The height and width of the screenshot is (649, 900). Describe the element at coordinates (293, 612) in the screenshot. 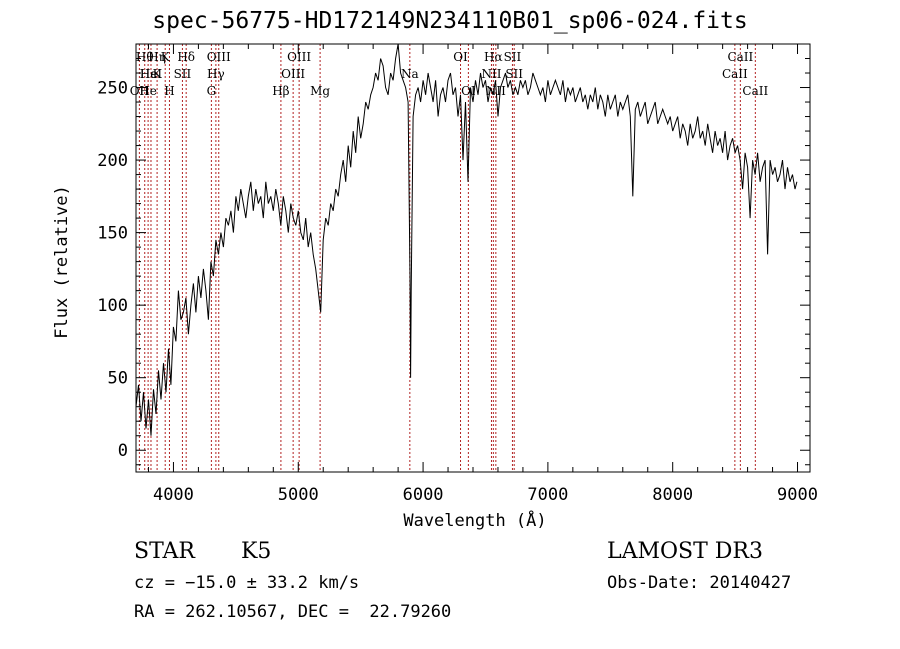

I see `coordinates: RA = 262.10567, DEC = 22.79260` at that location.